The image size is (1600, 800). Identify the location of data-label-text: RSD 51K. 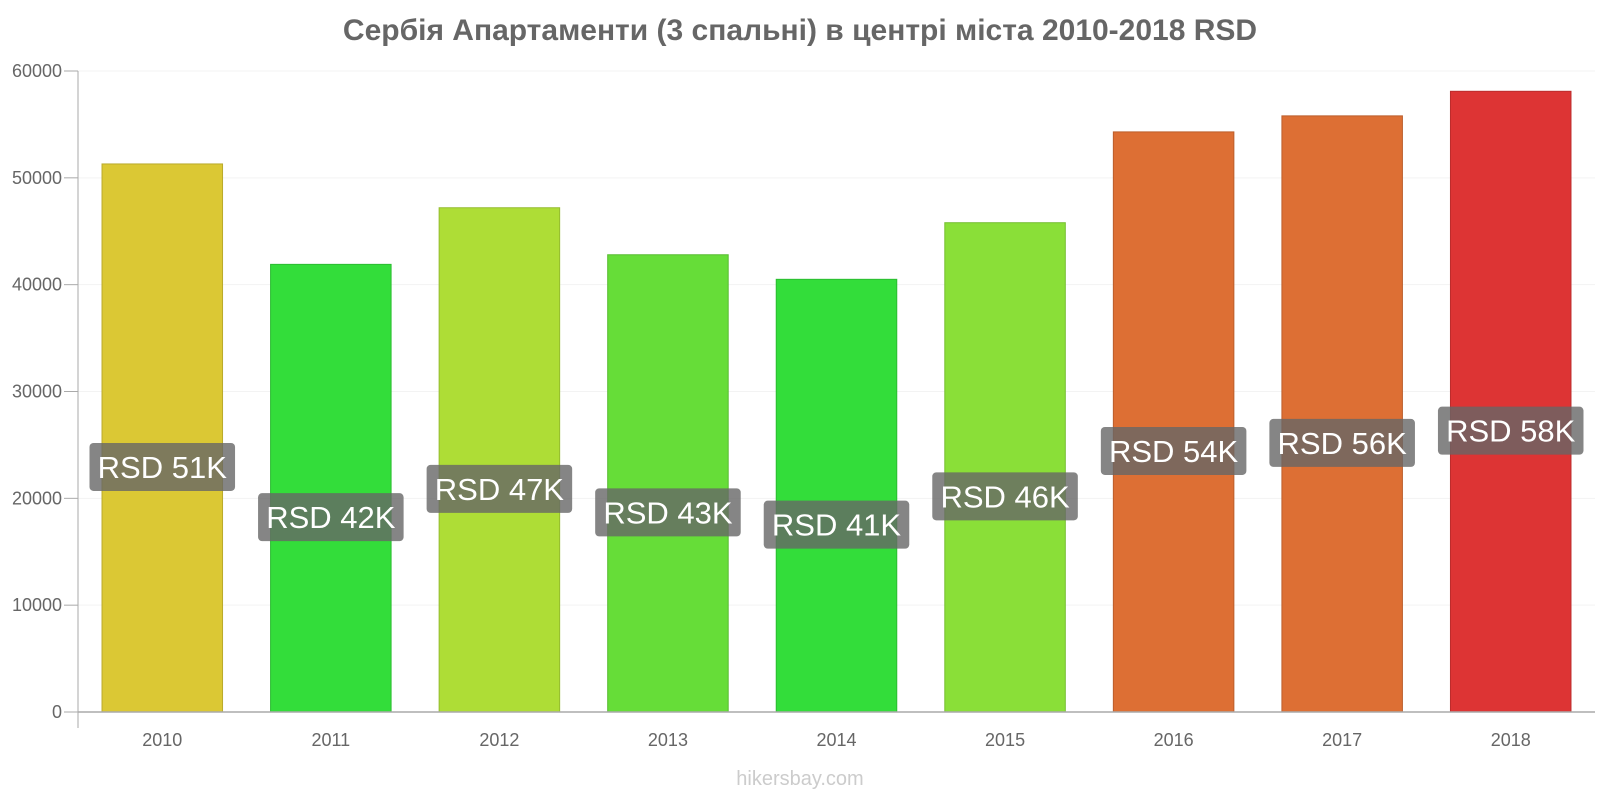
(163, 467).